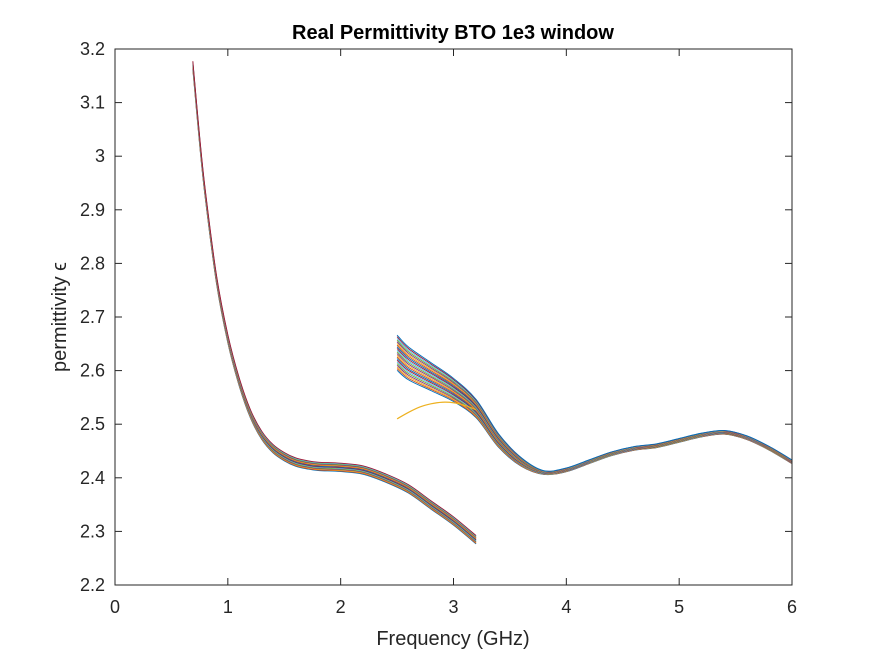 The height and width of the screenshot is (656, 875). Describe the element at coordinates (60, 317) in the screenshot. I see `y-axis-label: permittivity ϵ` at that location.